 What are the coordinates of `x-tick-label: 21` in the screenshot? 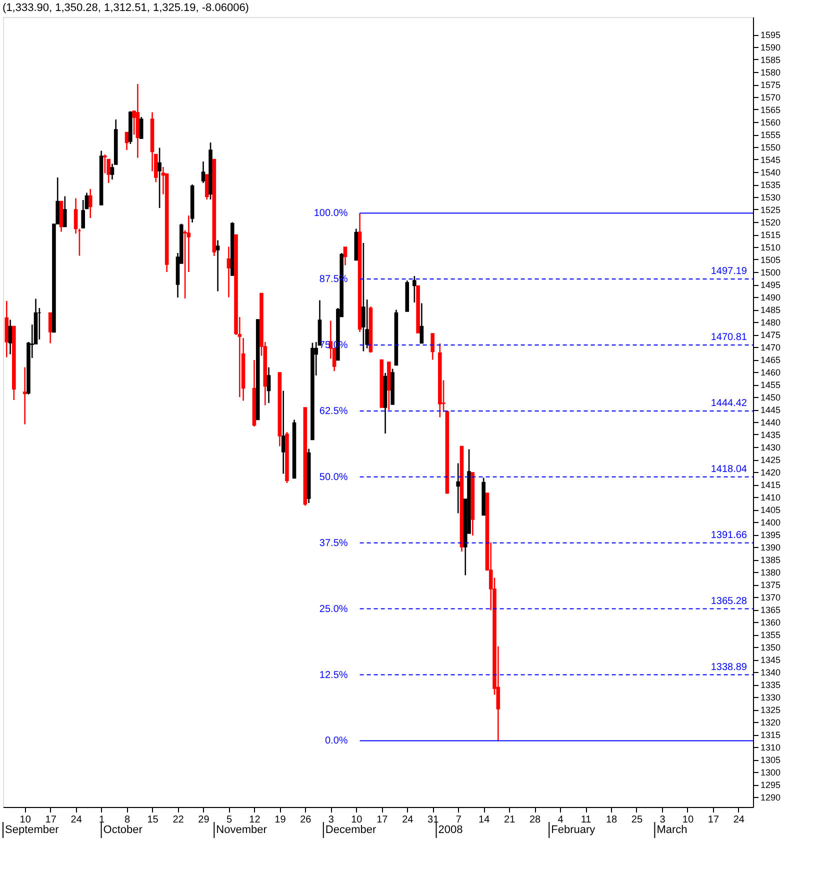 It's located at (510, 820).